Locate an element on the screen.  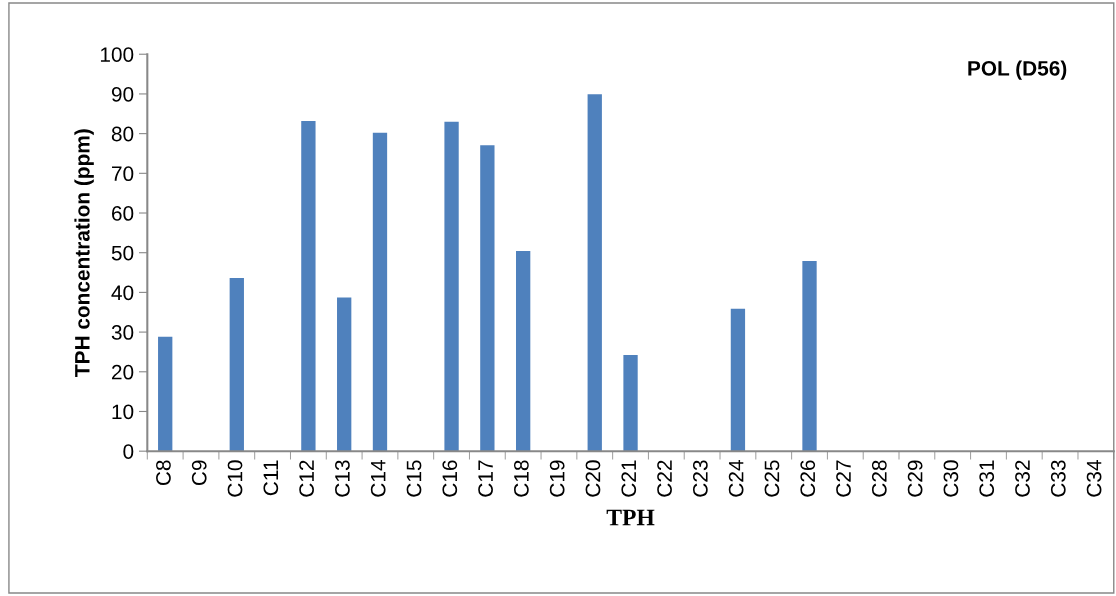
y-tick-label: 0 is located at coordinates (128, 451).